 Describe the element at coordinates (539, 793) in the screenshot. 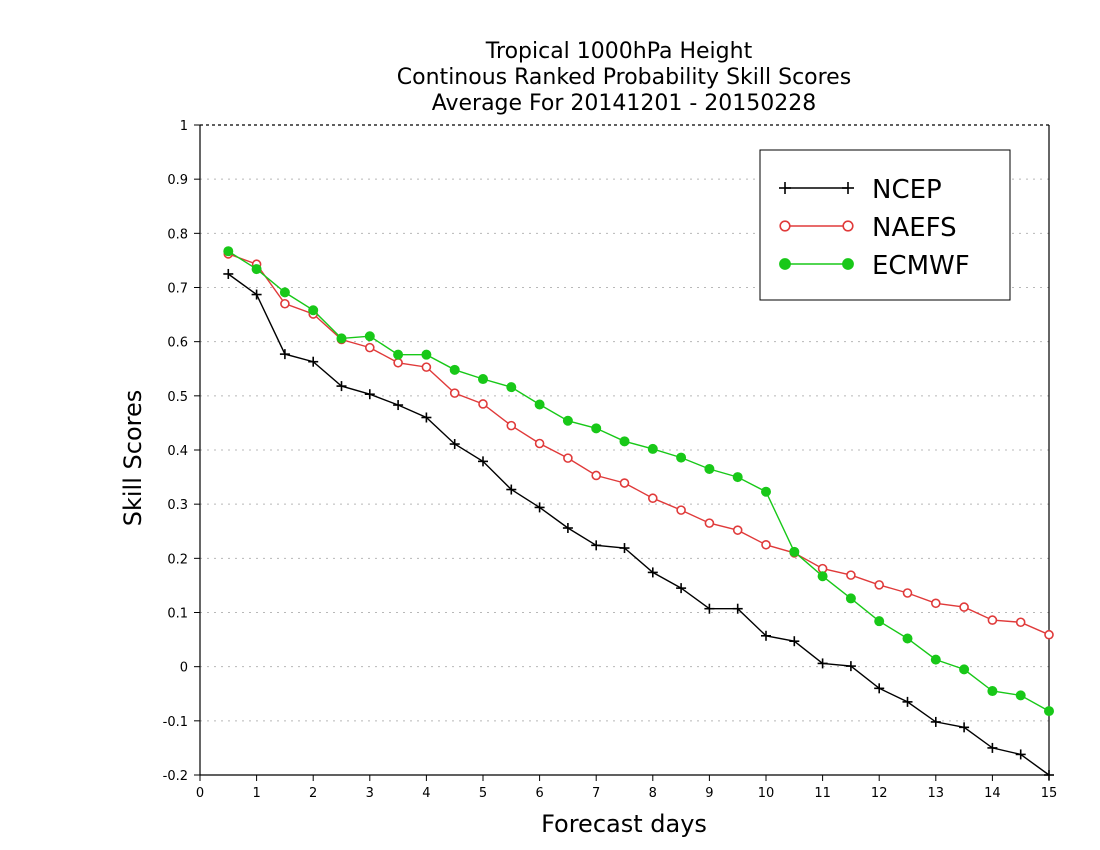

I see `x-tick-label: 6` at that location.